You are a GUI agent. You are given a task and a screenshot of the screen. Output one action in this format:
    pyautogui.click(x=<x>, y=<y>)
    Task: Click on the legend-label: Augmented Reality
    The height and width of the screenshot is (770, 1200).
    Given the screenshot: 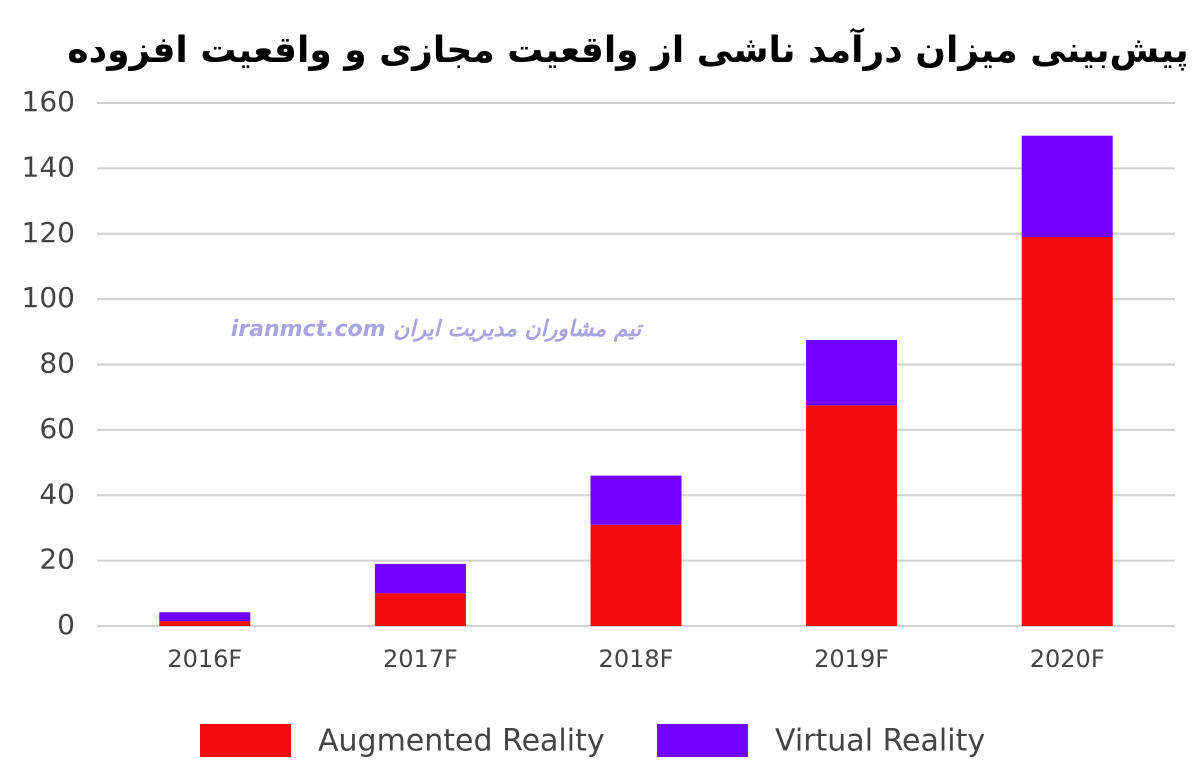 What is the action you would take?
    pyautogui.click(x=461, y=741)
    